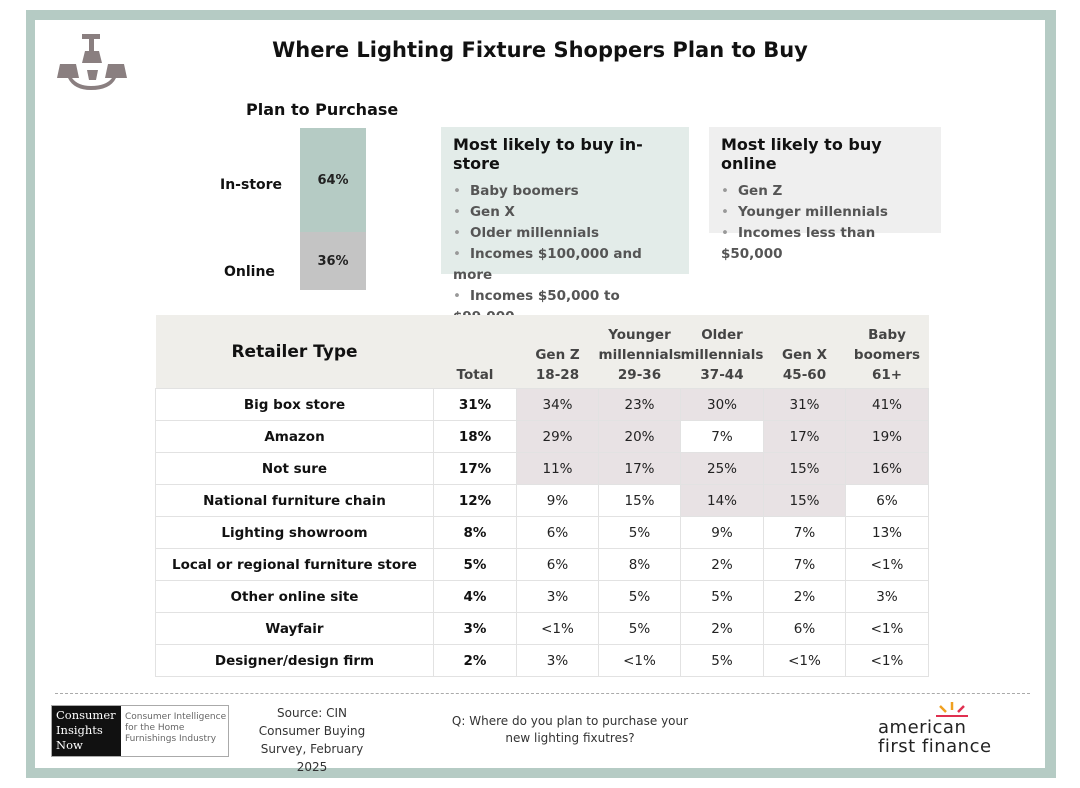 The image size is (1080, 788). Describe the element at coordinates (294, 532) in the screenshot. I see `row-label: Lighting showroom` at that location.